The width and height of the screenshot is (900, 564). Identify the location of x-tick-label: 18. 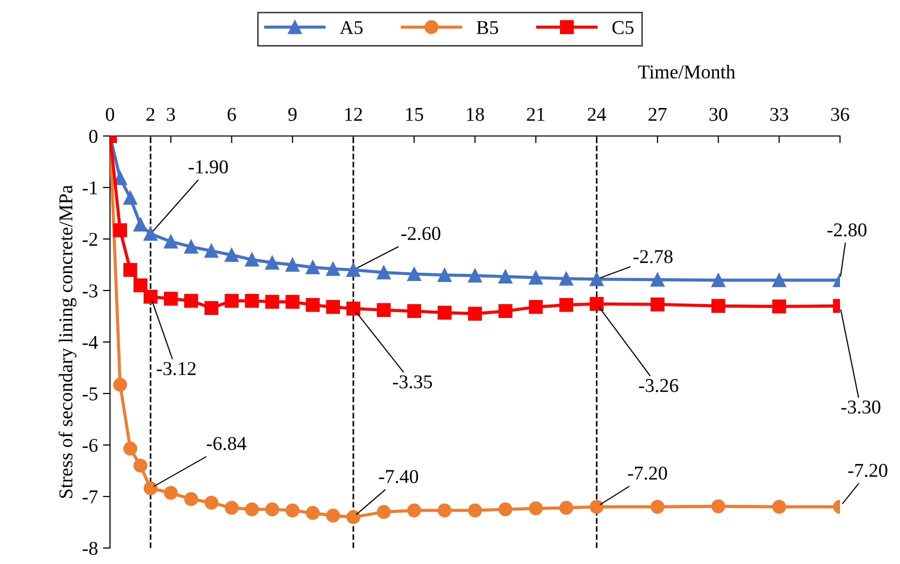
(475, 114).